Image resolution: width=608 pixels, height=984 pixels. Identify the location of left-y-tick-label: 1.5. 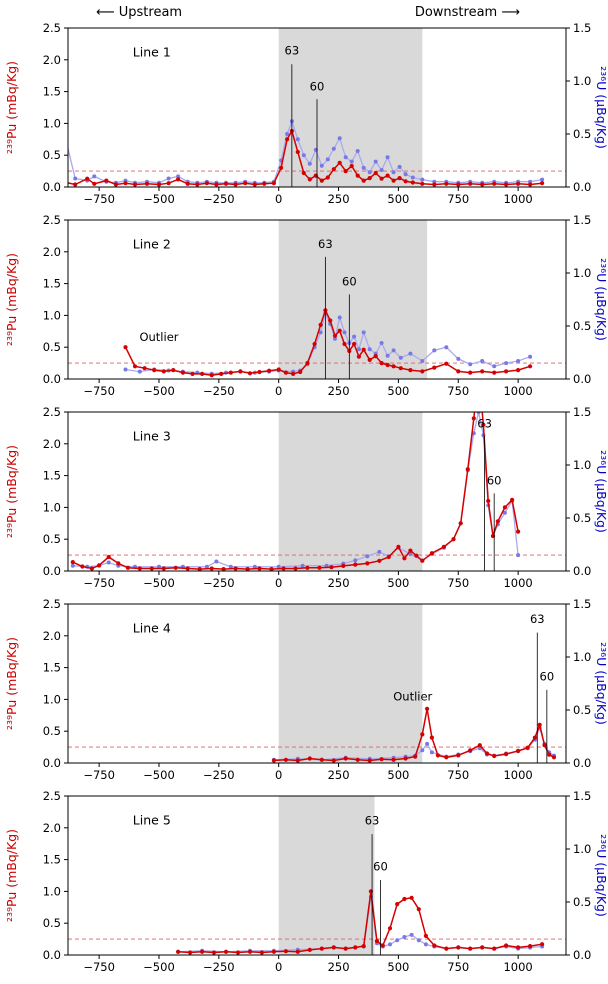
(52, 476).